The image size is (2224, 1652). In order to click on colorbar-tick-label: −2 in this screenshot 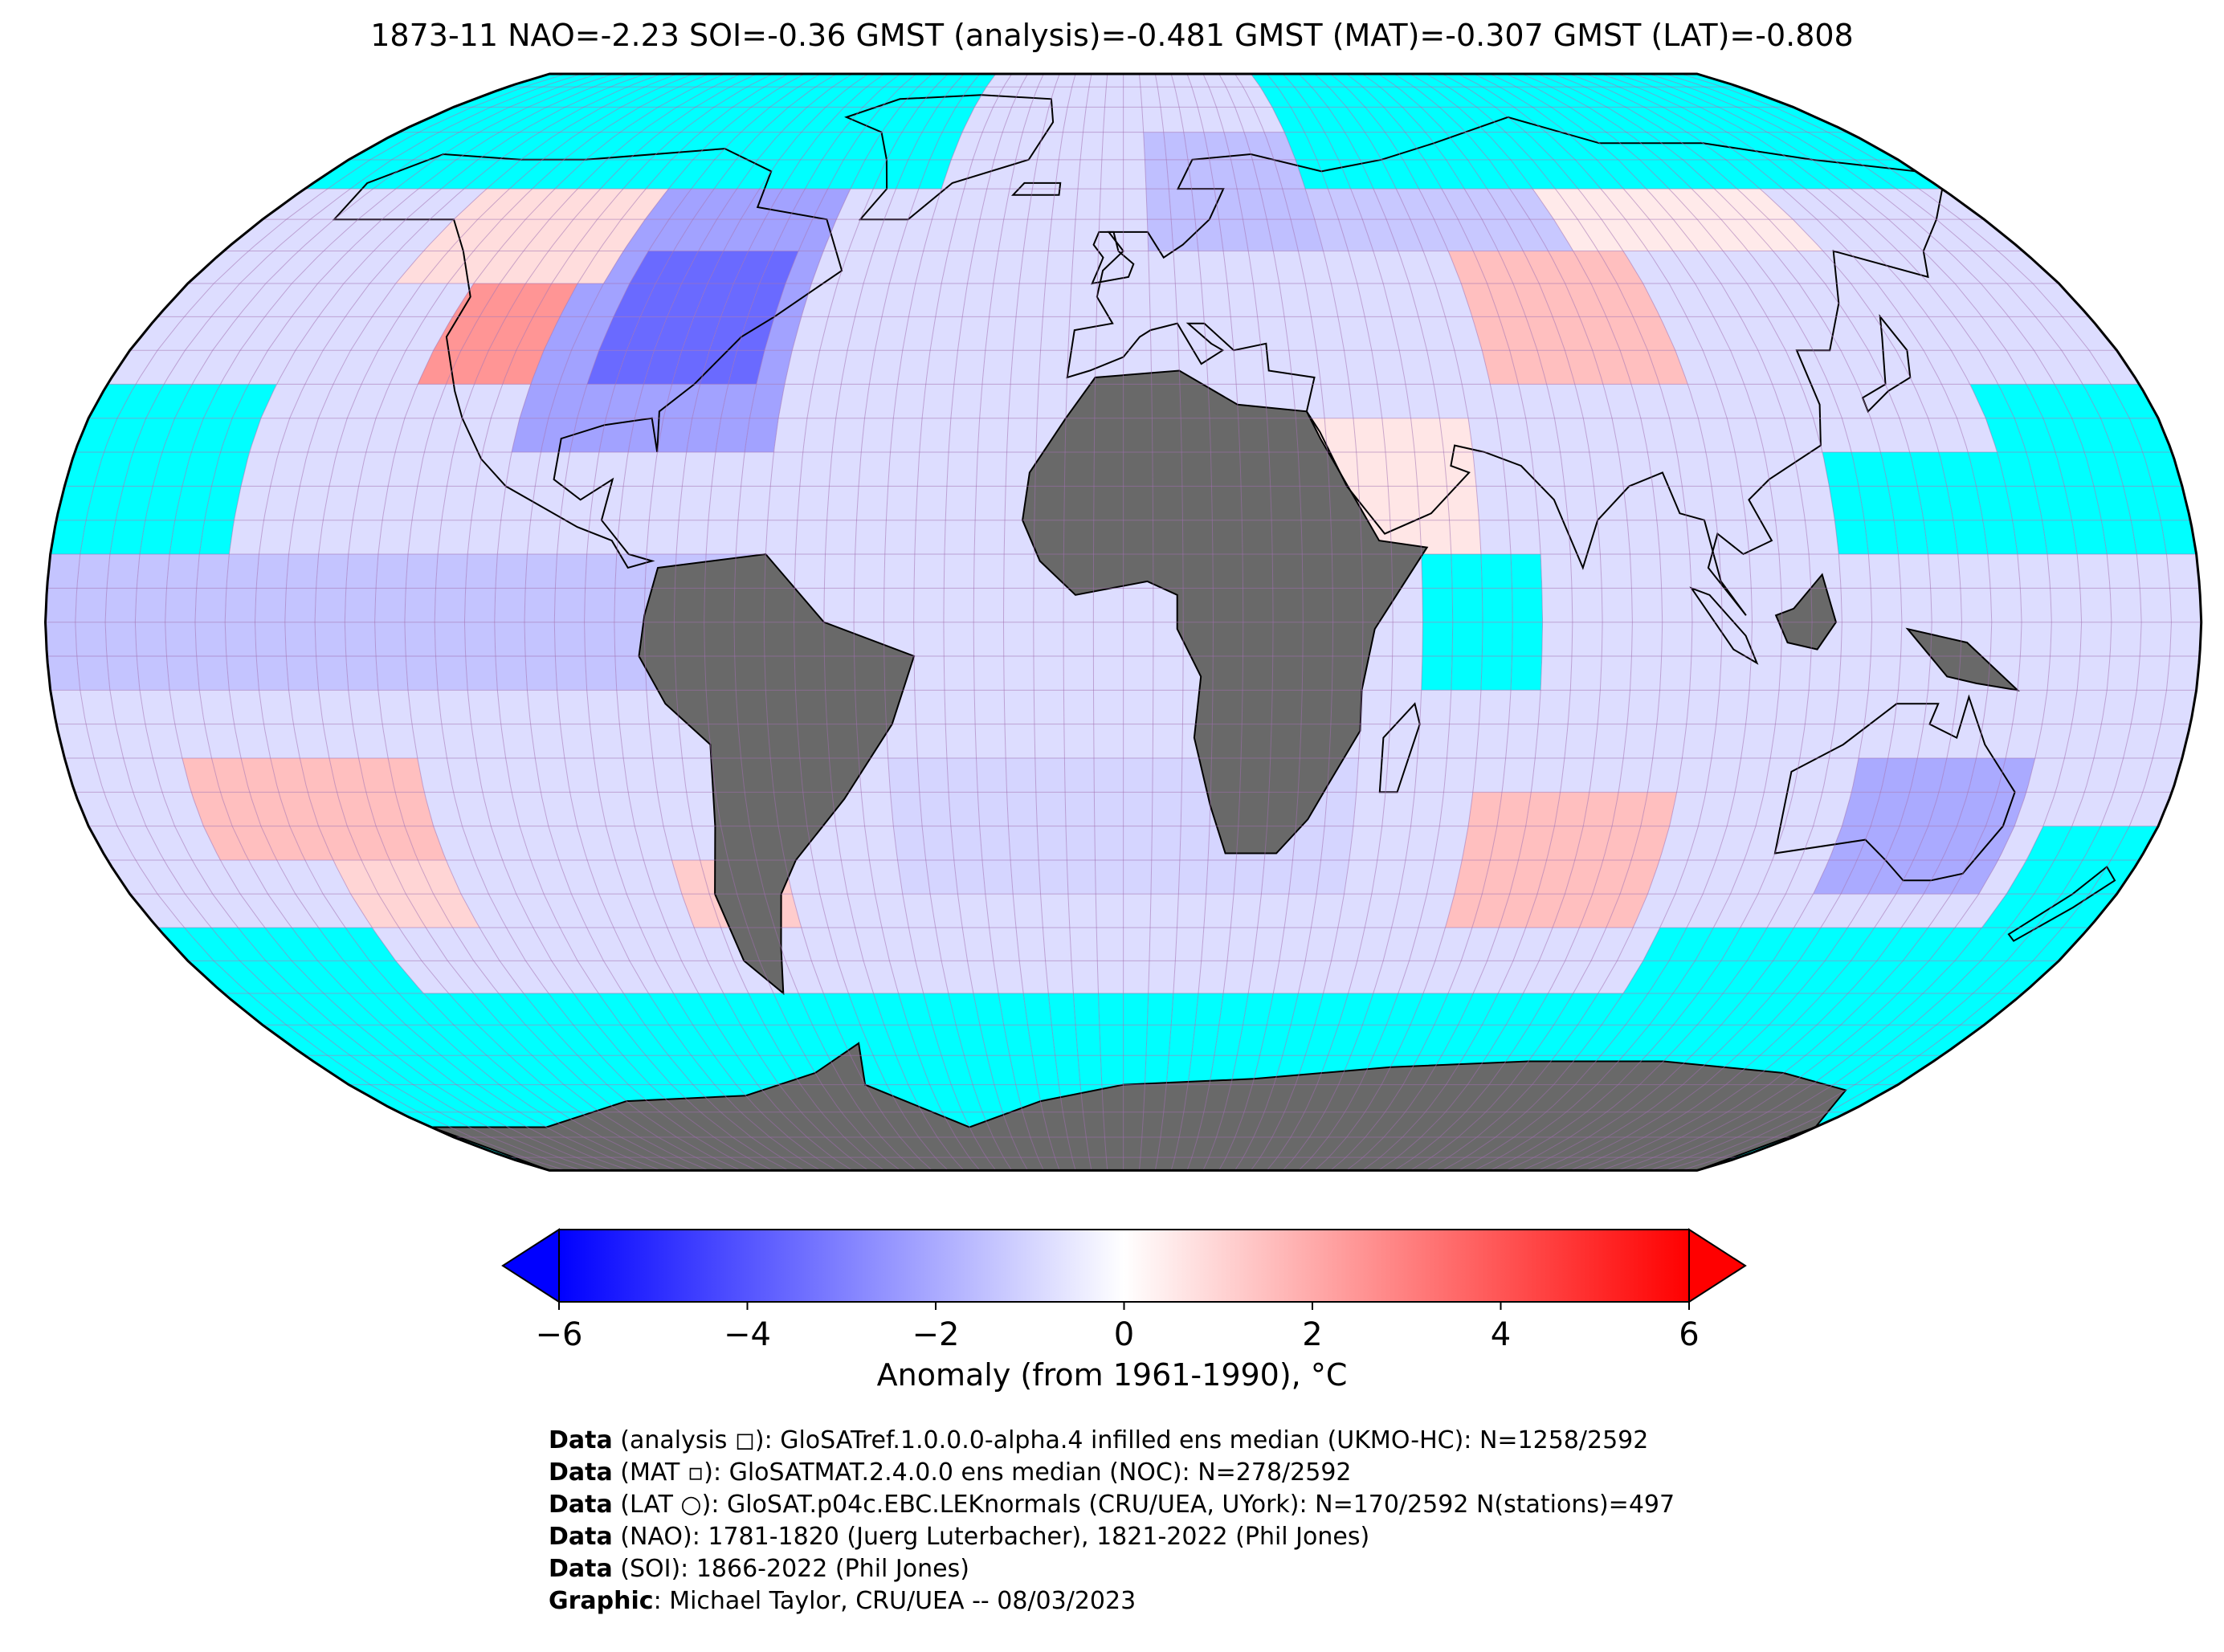, I will do `click(936, 1334)`.